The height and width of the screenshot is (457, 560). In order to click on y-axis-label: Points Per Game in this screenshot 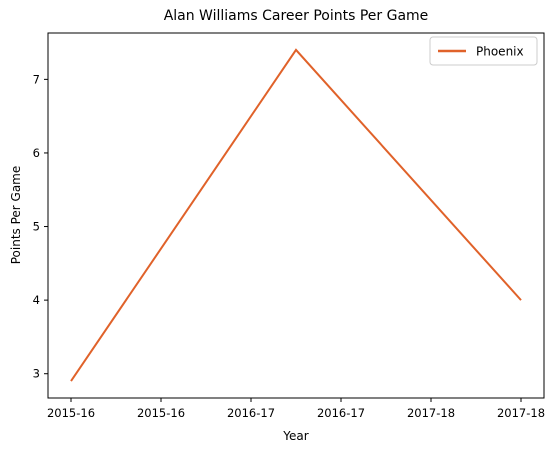, I will do `click(16, 215)`.